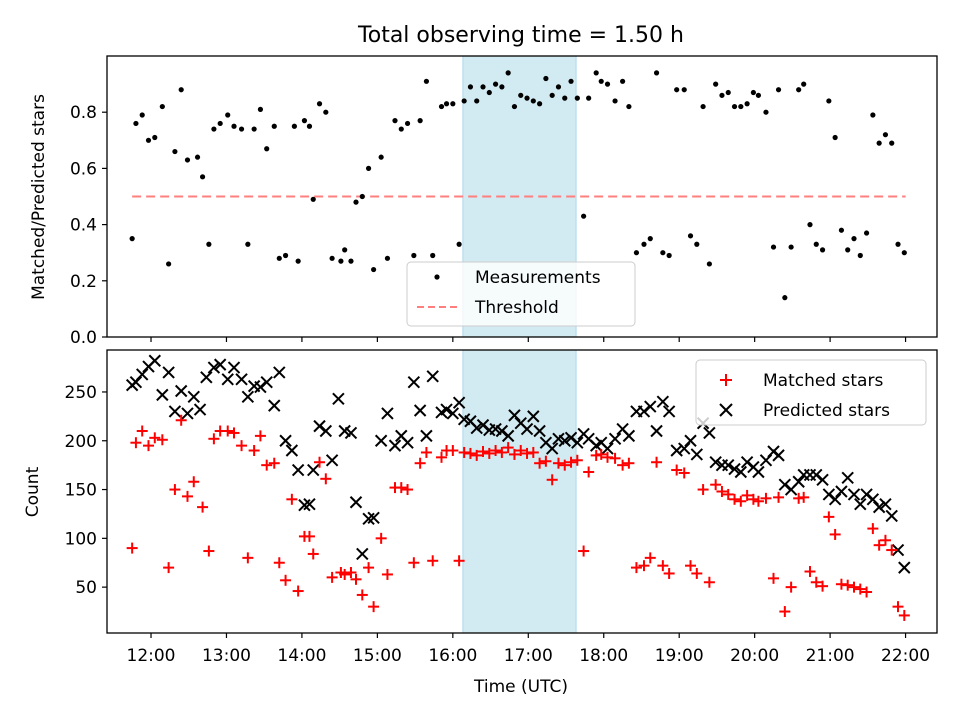  Describe the element at coordinates (81, 393) in the screenshot. I see `bottom-y-tick-label: 250` at that location.